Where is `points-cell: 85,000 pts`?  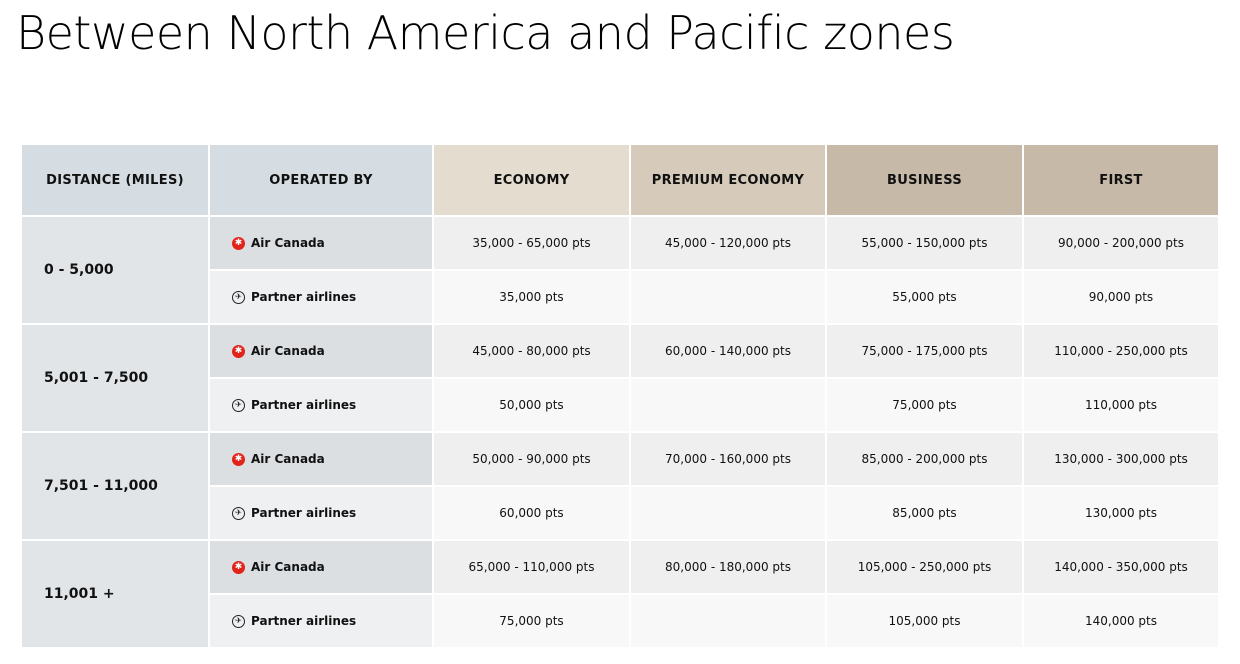
points-cell: 85,000 pts is located at coordinates (924, 513).